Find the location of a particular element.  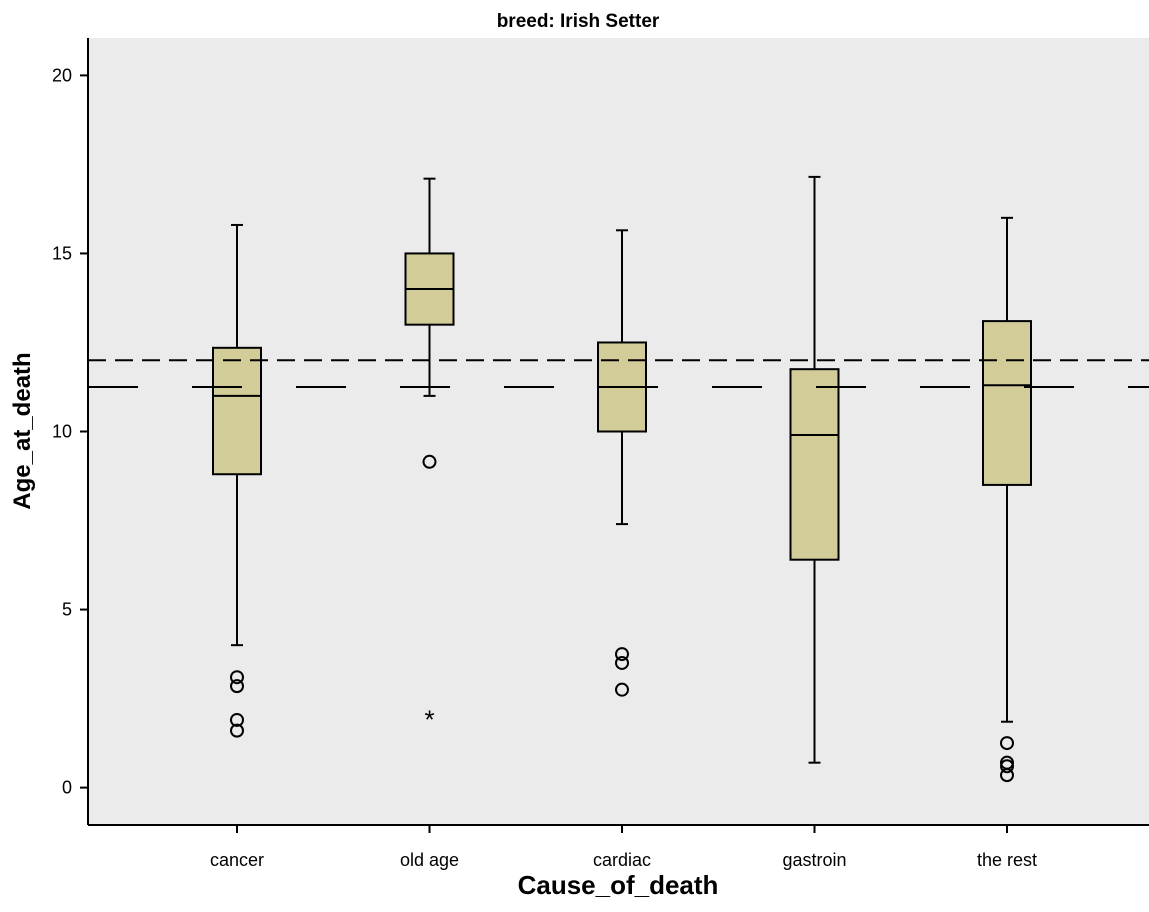

box-the-rest is located at coordinates (1007, 499).